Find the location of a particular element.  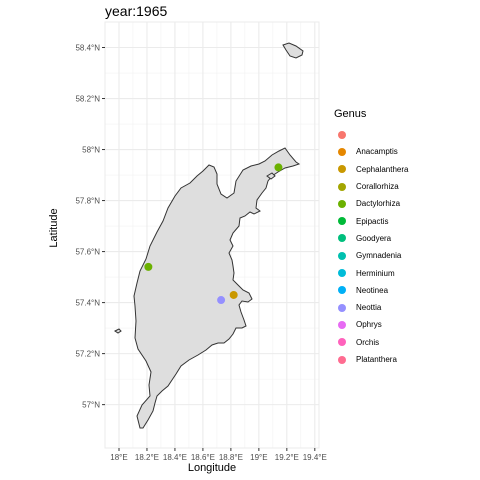

legend-item: Orchis is located at coordinates (371, 342).